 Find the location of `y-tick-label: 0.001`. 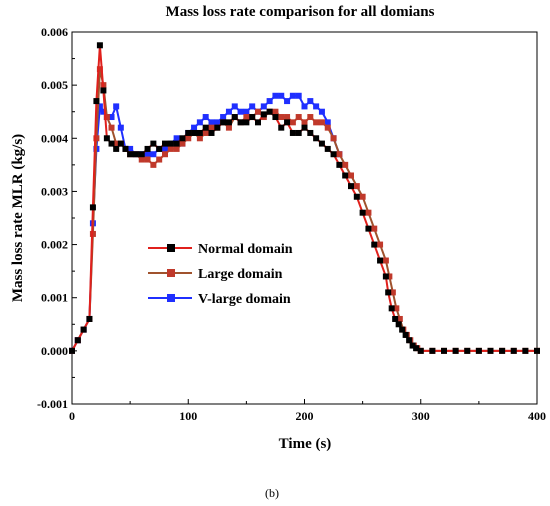

y-tick-label: 0.001 is located at coordinates (54, 298).